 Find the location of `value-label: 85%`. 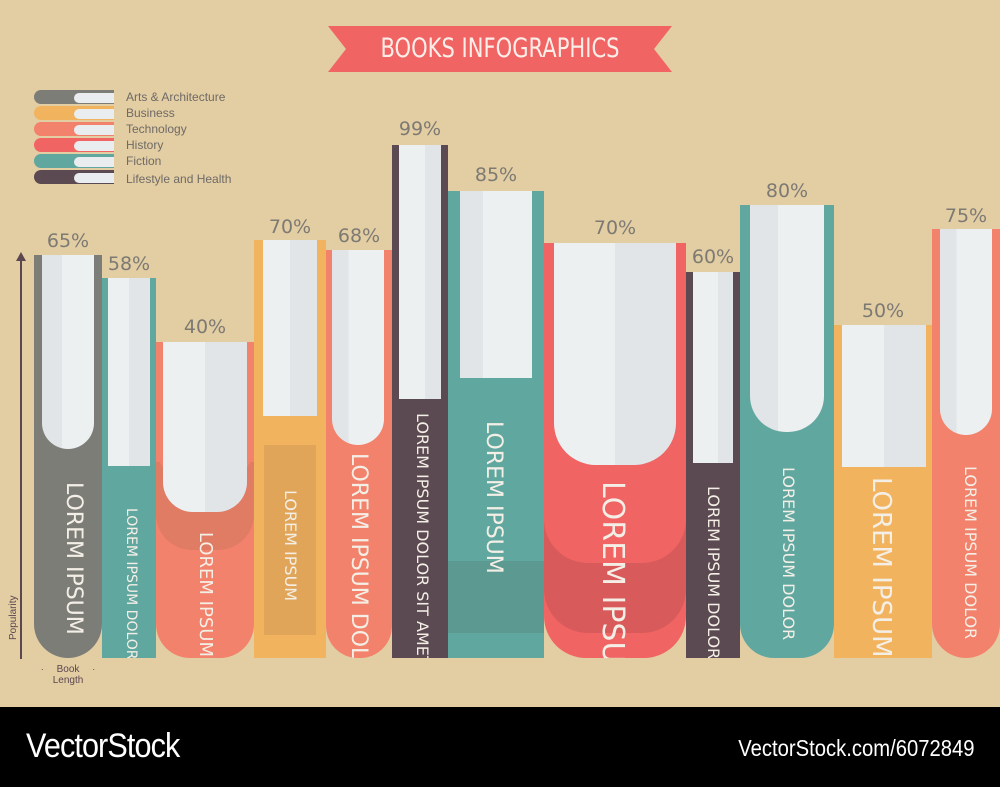

value-label: 85% is located at coordinates (496, 175).